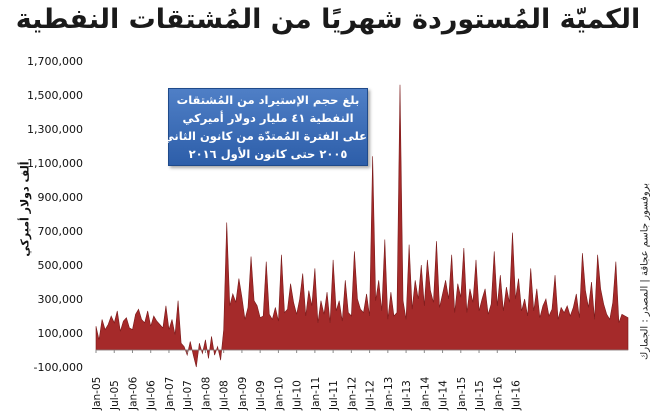 The image size is (656, 417). Describe the element at coordinates (517, 395) in the screenshot. I see `x-tick-label: Jul-16` at that location.